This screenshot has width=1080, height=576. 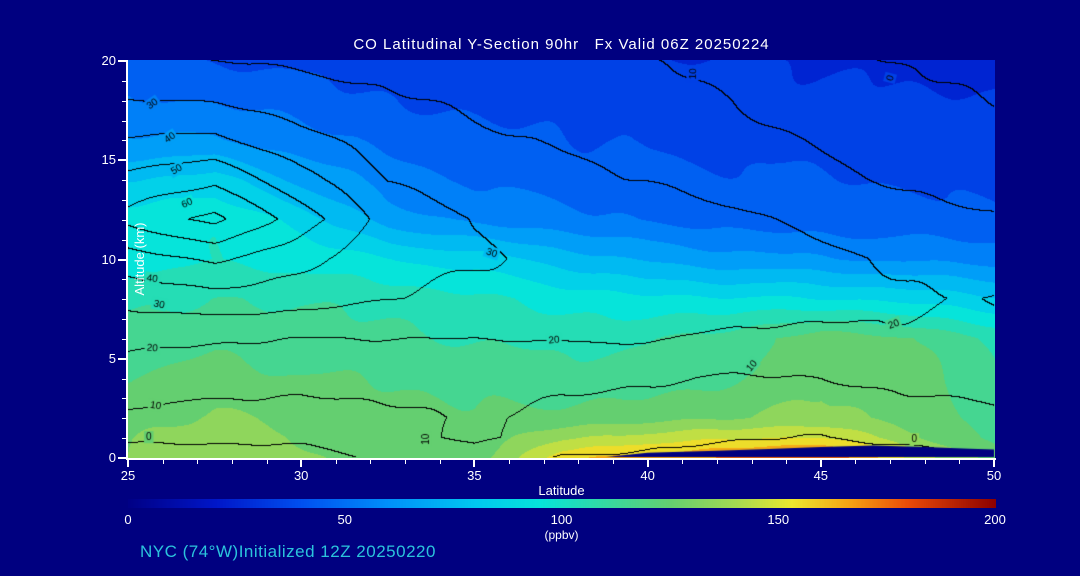 What do you see at coordinates (994, 475) in the screenshot?
I see `x-tick-label: 50` at bounding box center [994, 475].